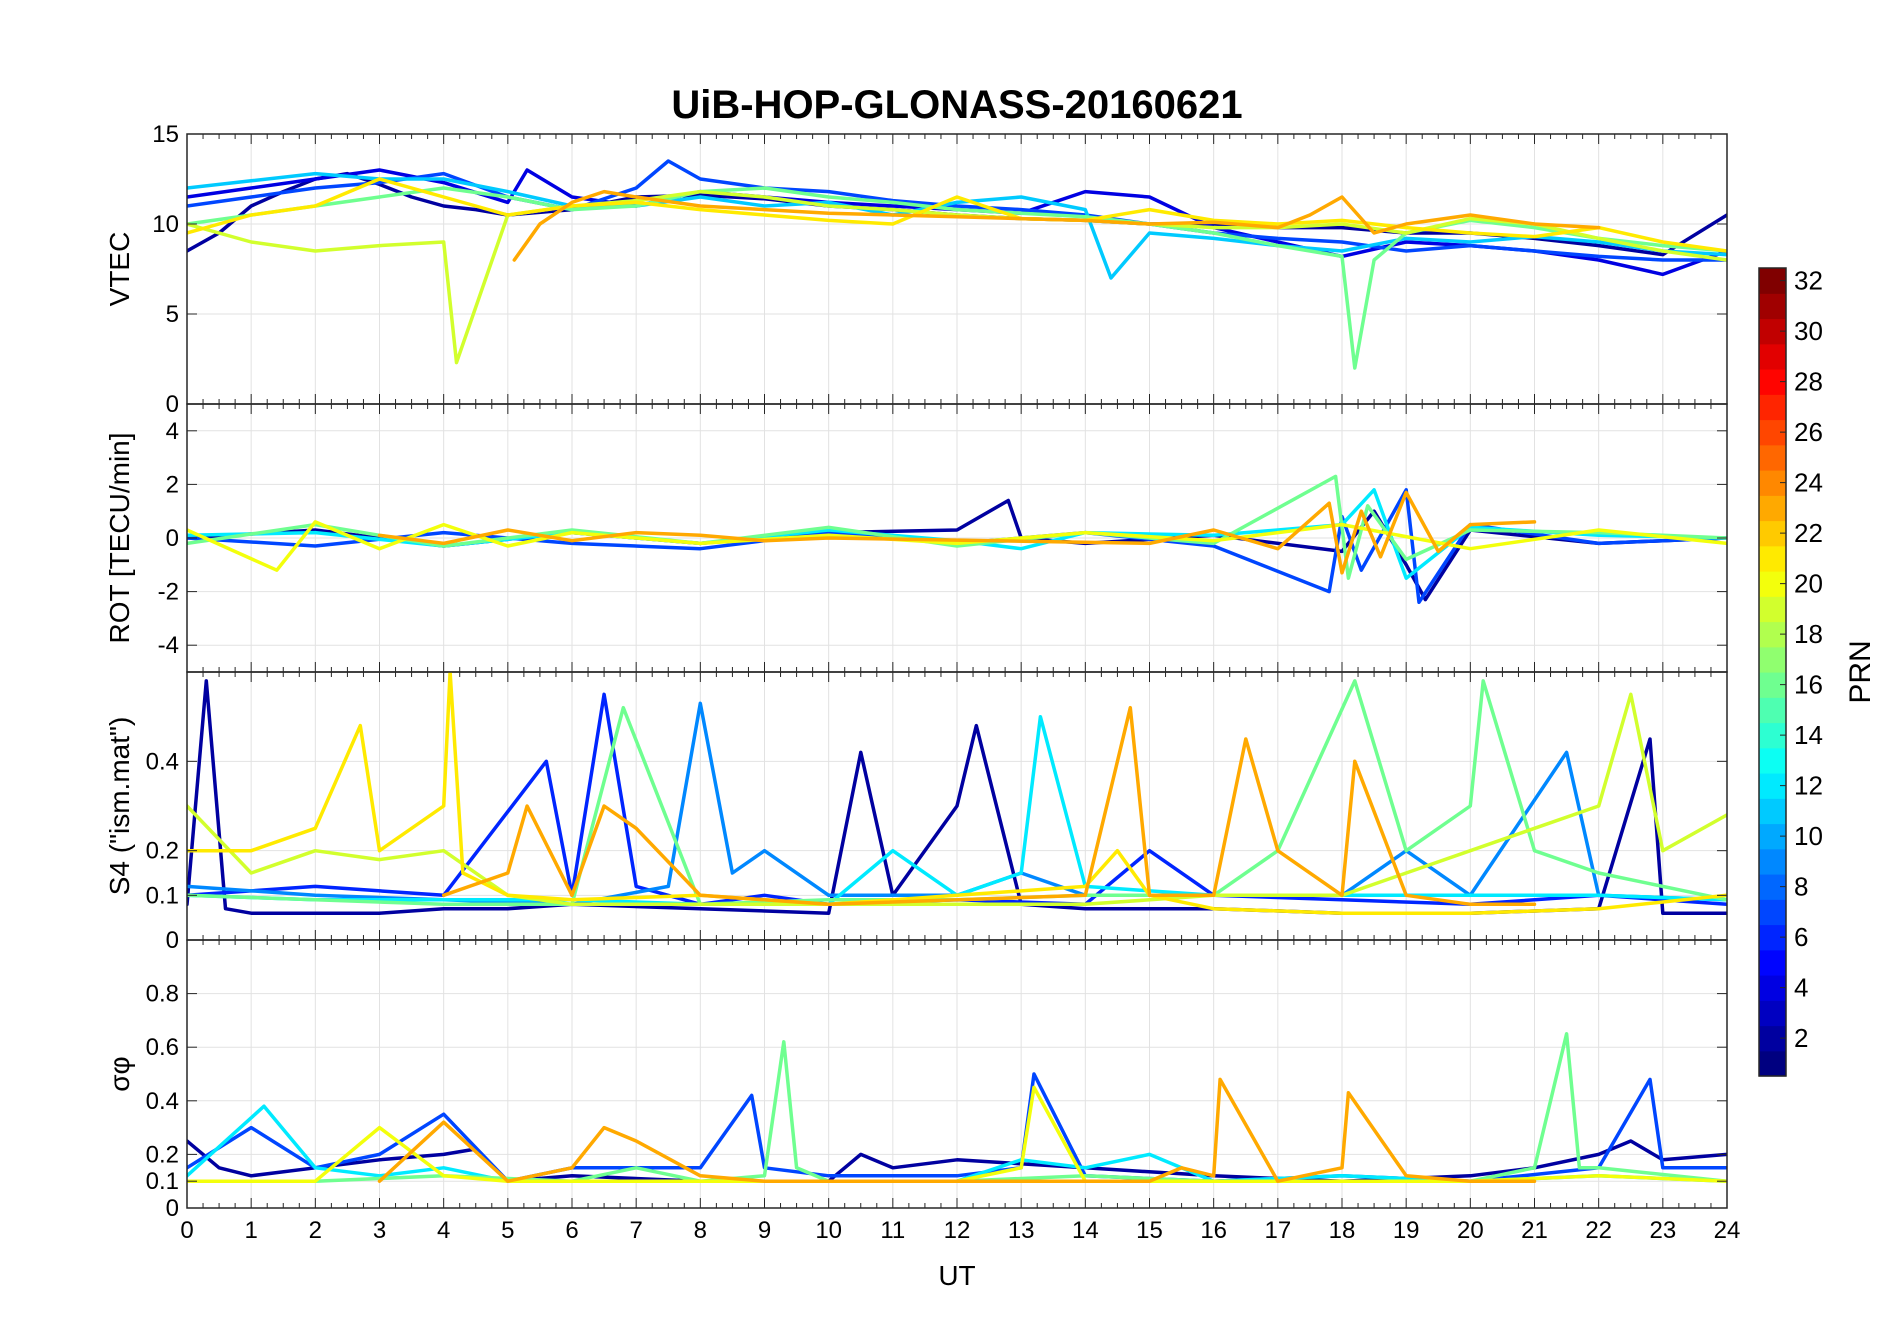  I want to click on x-tick-label: 7, so click(635, 1230).